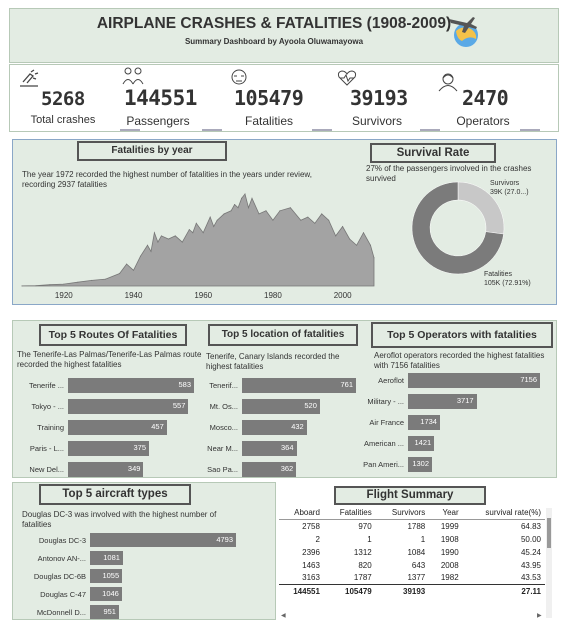 Image resolution: width=567 pixels, height=635 pixels. I want to click on bar-row: Douglas DC-3 4793, so click(127, 540).